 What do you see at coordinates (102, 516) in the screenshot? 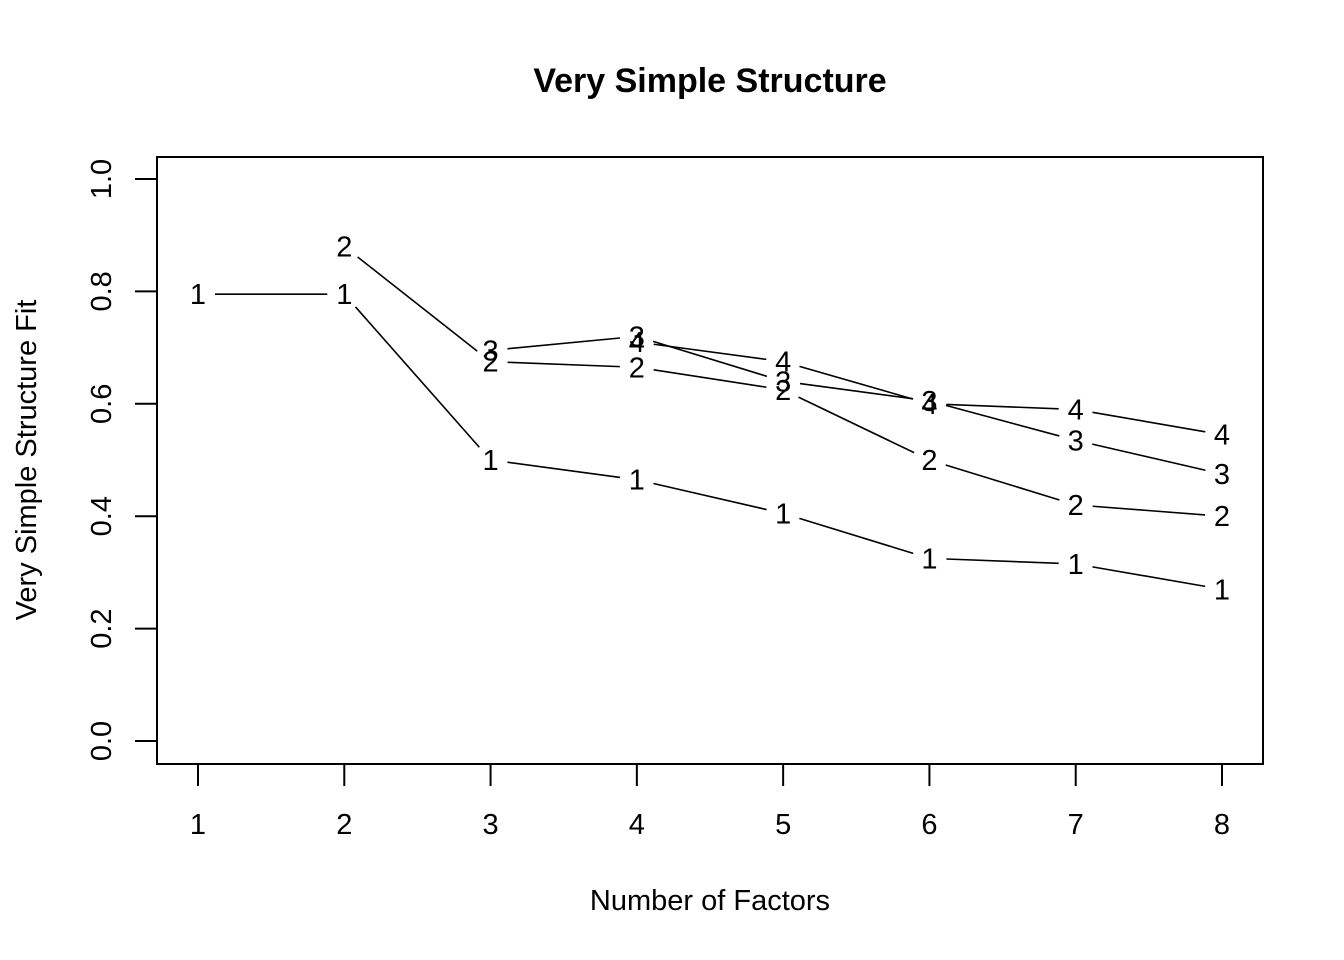
I see `y-tick-label: 0.4` at bounding box center [102, 516].